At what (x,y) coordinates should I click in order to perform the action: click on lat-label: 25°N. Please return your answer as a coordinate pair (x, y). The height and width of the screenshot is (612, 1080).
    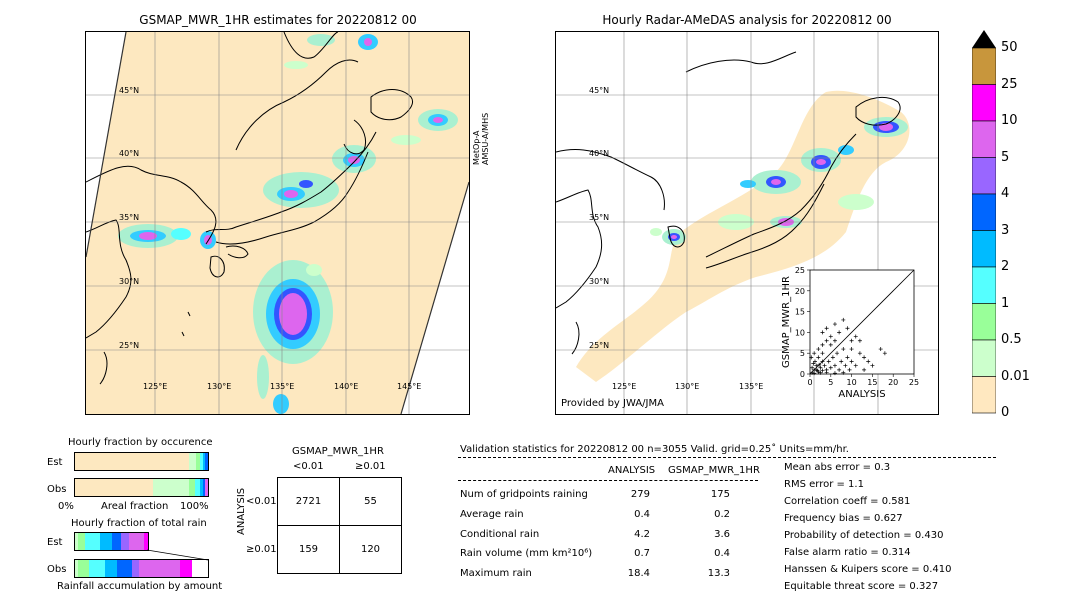
    Looking at the image, I should click on (599, 345).